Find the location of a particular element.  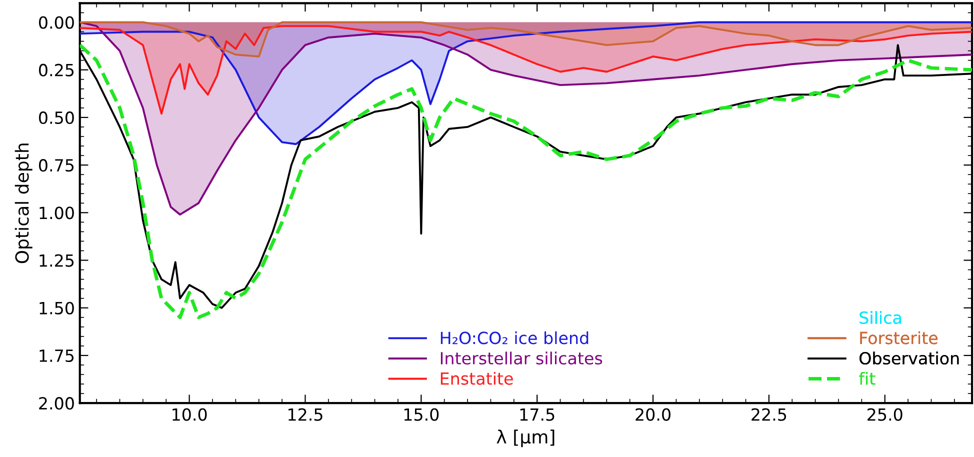

y-tick-label: 0.50 is located at coordinates (56, 117).